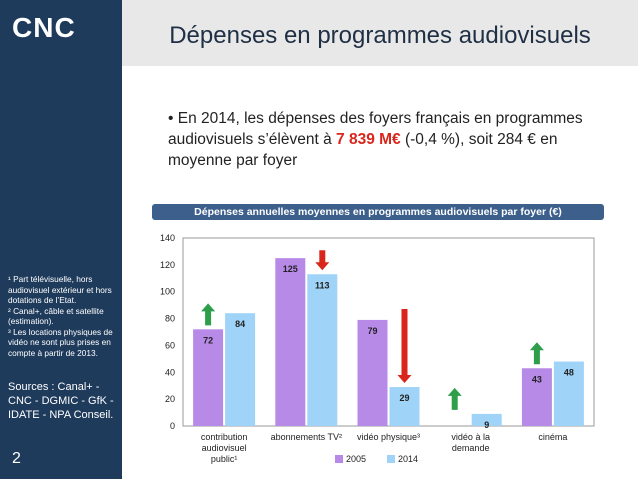 Image resolution: width=638 pixels, height=479 pixels. Describe the element at coordinates (356, 459) in the screenshot. I see `legend-label: 2005` at that location.